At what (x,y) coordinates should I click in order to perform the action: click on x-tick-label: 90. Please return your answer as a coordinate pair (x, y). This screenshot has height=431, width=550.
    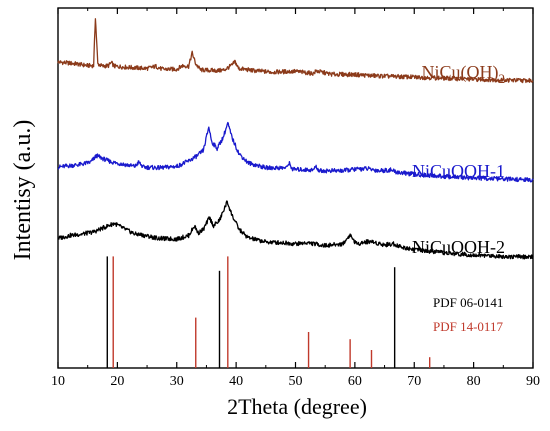
    Looking at the image, I should click on (533, 381).